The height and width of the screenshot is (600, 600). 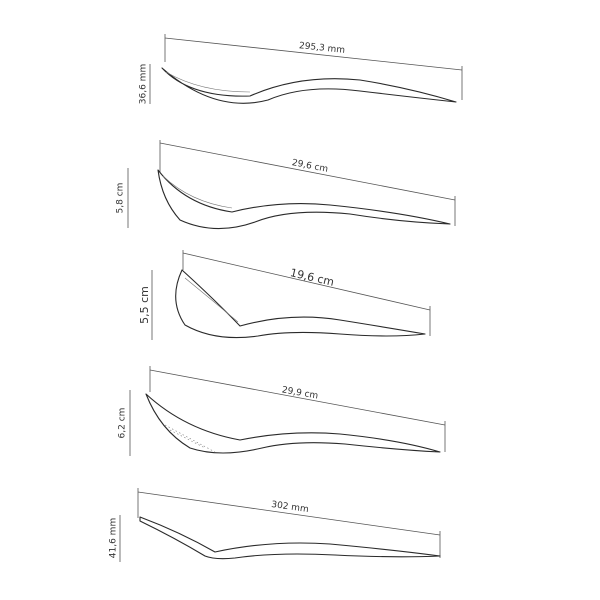 I want to click on height-label: 41,6 mm, so click(x=114, y=538).